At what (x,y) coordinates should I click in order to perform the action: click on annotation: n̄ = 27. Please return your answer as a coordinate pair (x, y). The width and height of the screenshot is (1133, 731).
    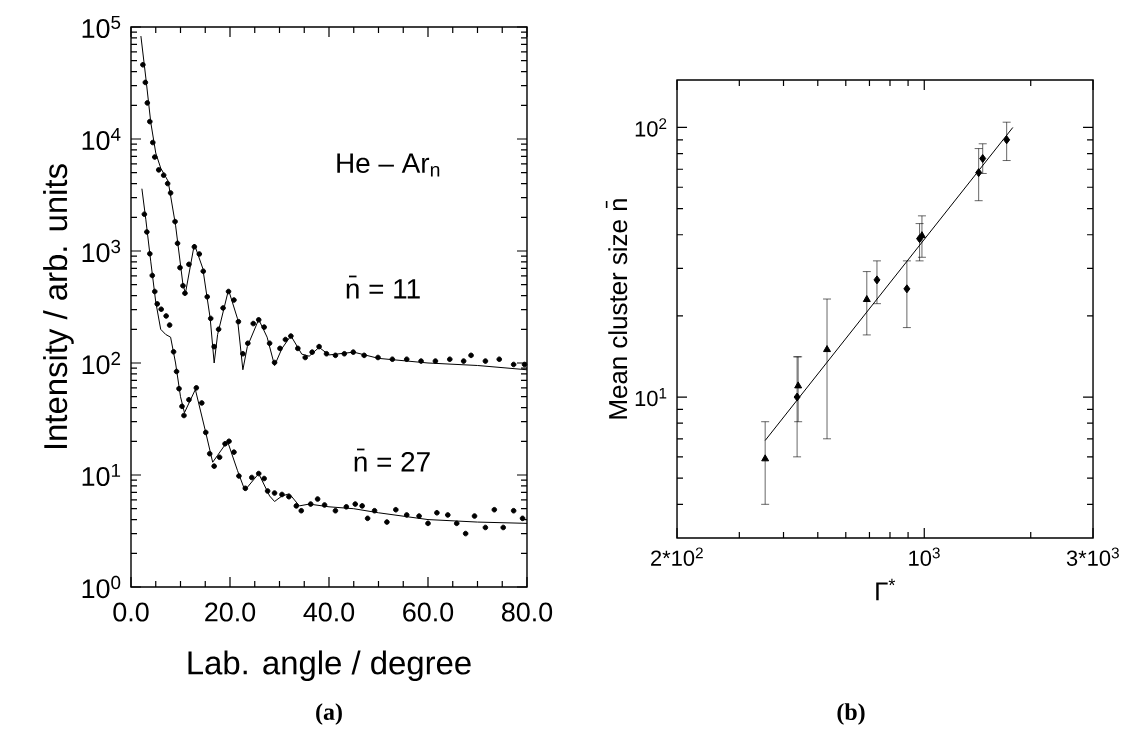
    Looking at the image, I should click on (392, 460).